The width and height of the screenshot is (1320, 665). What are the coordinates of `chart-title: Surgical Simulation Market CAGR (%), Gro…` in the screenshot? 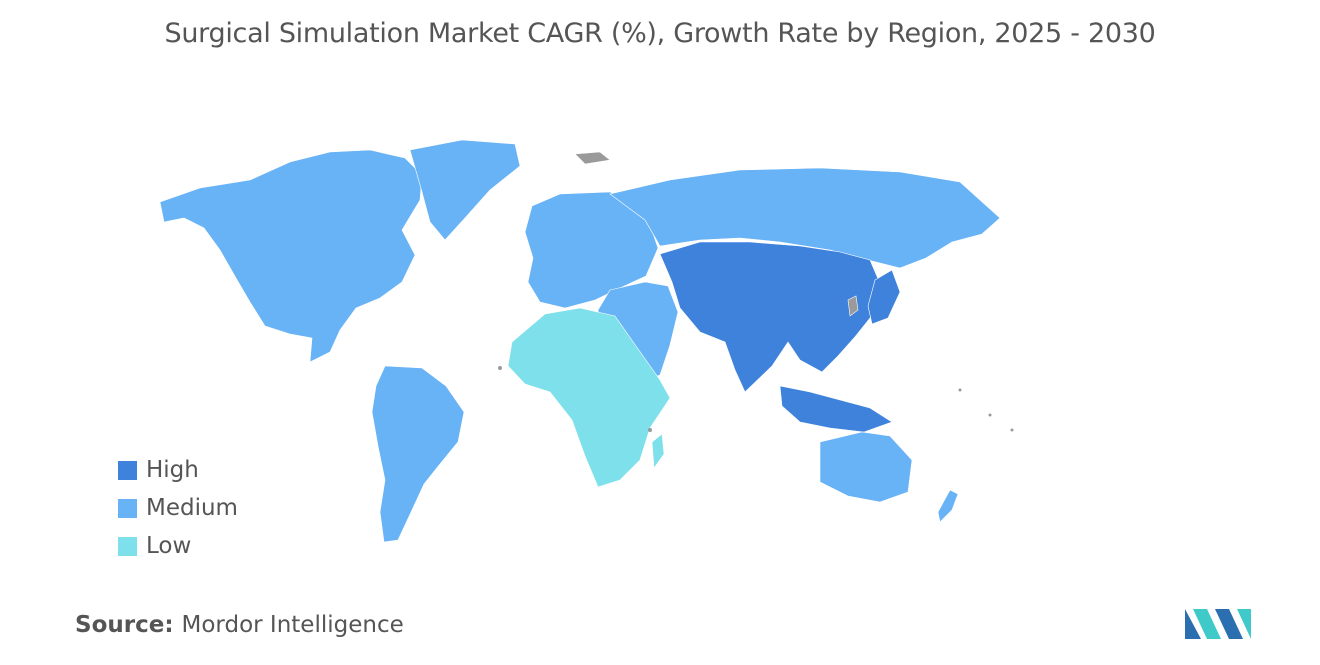 It's located at (660, 33).